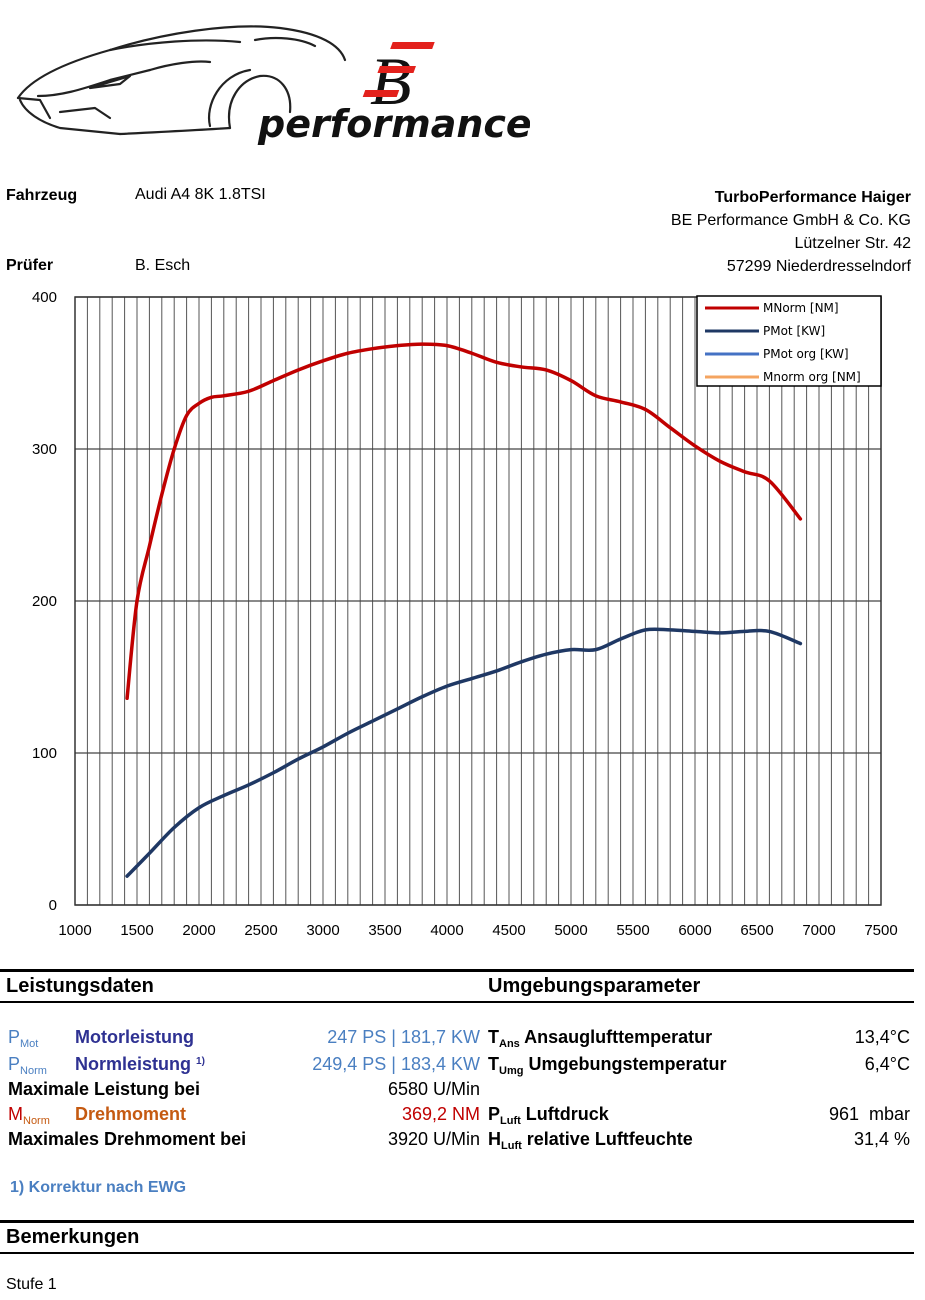 This screenshot has width=925, height=1300. Describe the element at coordinates (98, 1187) in the screenshot. I see `footnote: 1) Korrektur nach EWG` at that location.